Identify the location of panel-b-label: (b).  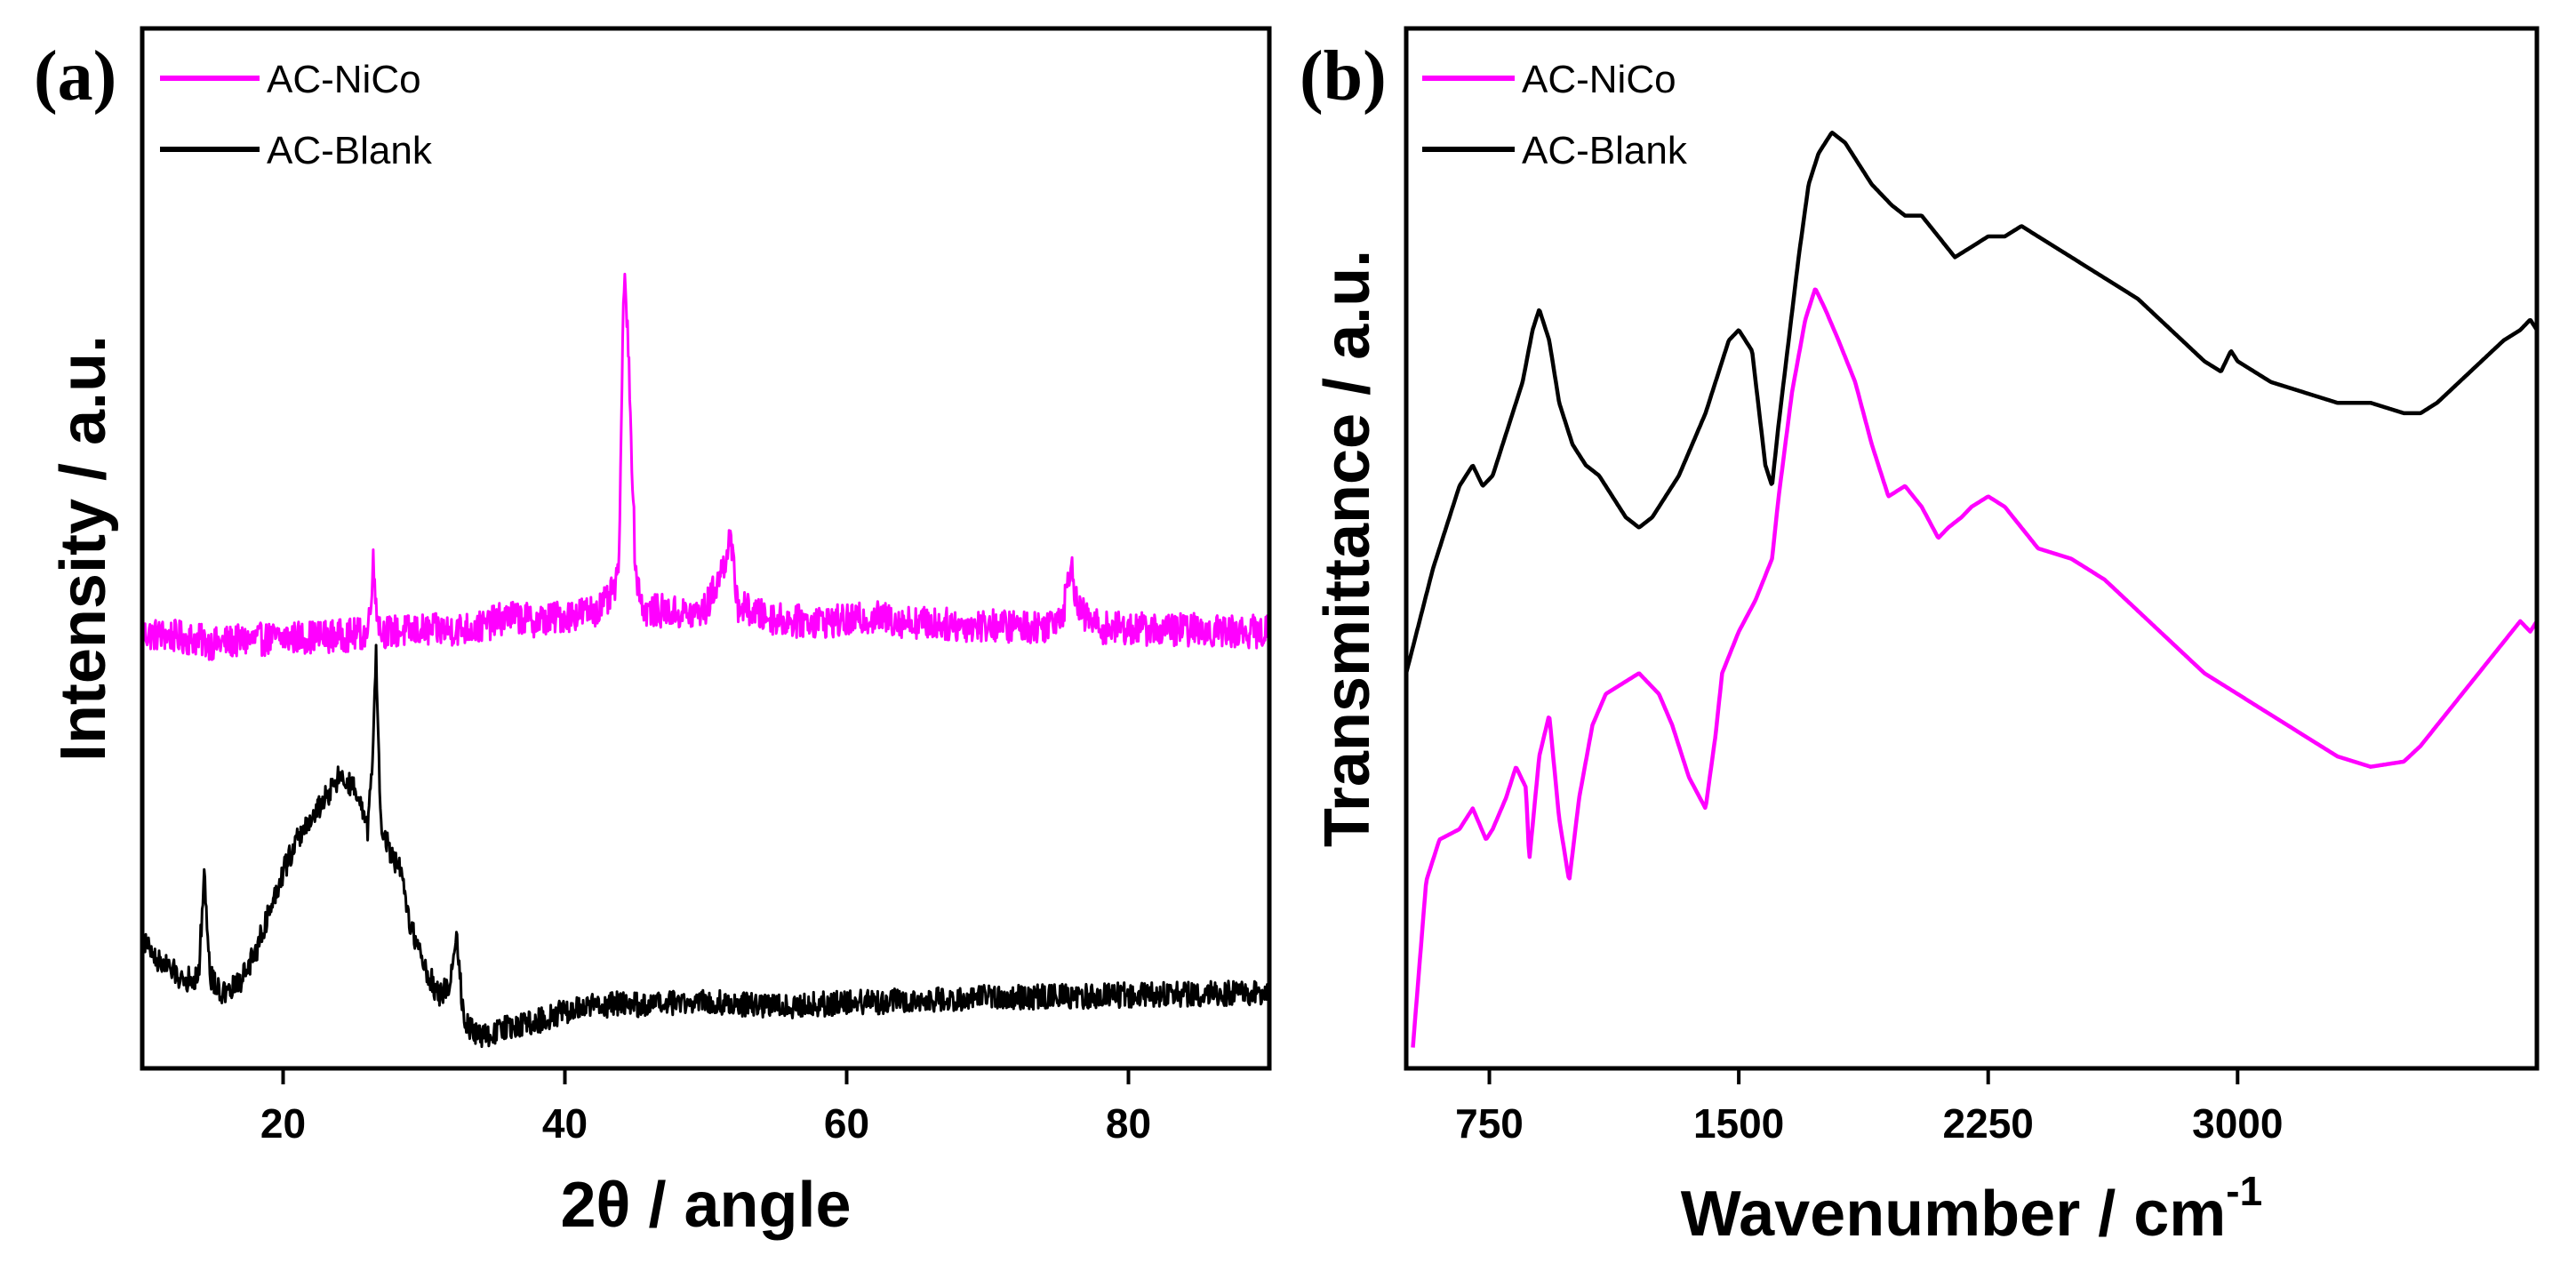
(1343, 76).